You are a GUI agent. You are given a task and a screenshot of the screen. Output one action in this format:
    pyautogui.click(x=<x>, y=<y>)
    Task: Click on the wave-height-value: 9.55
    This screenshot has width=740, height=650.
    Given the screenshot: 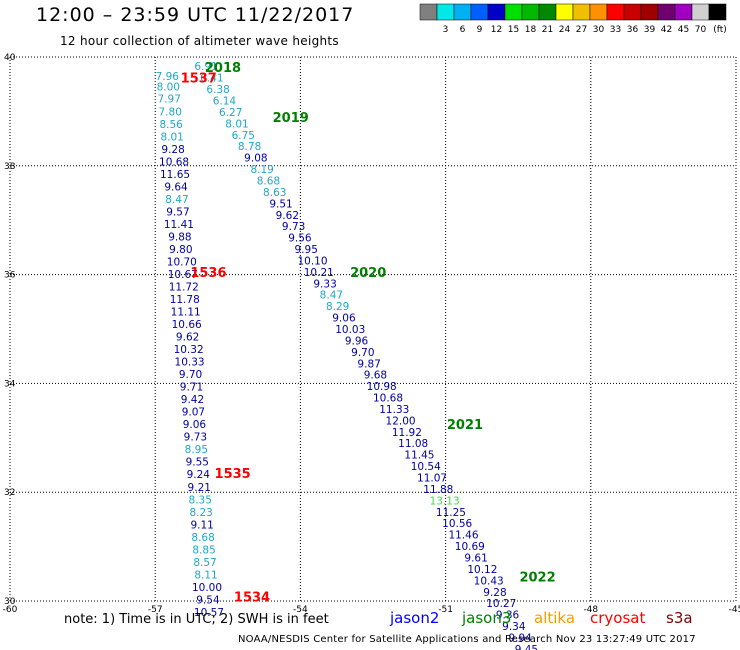 What is the action you would take?
    pyautogui.click(x=197, y=463)
    